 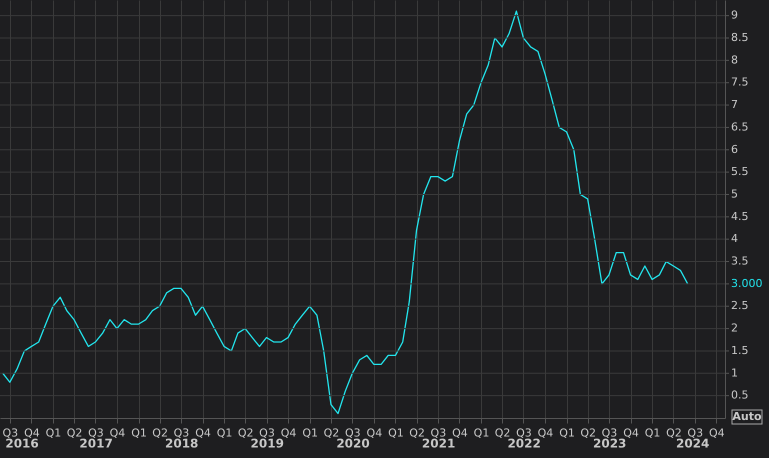 I want to click on y-tick-label: 5.5, so click(x=739, y=171).